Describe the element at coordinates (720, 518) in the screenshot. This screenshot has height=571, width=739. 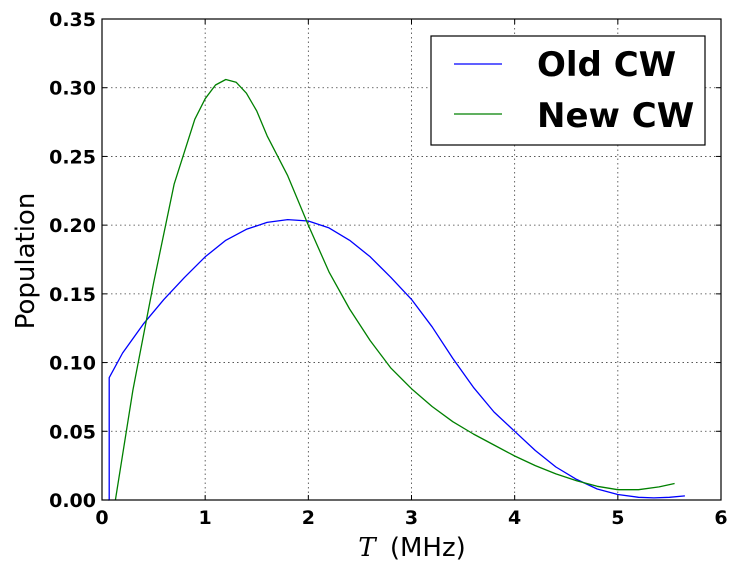
I see `x-tick-label: 6` at that location.